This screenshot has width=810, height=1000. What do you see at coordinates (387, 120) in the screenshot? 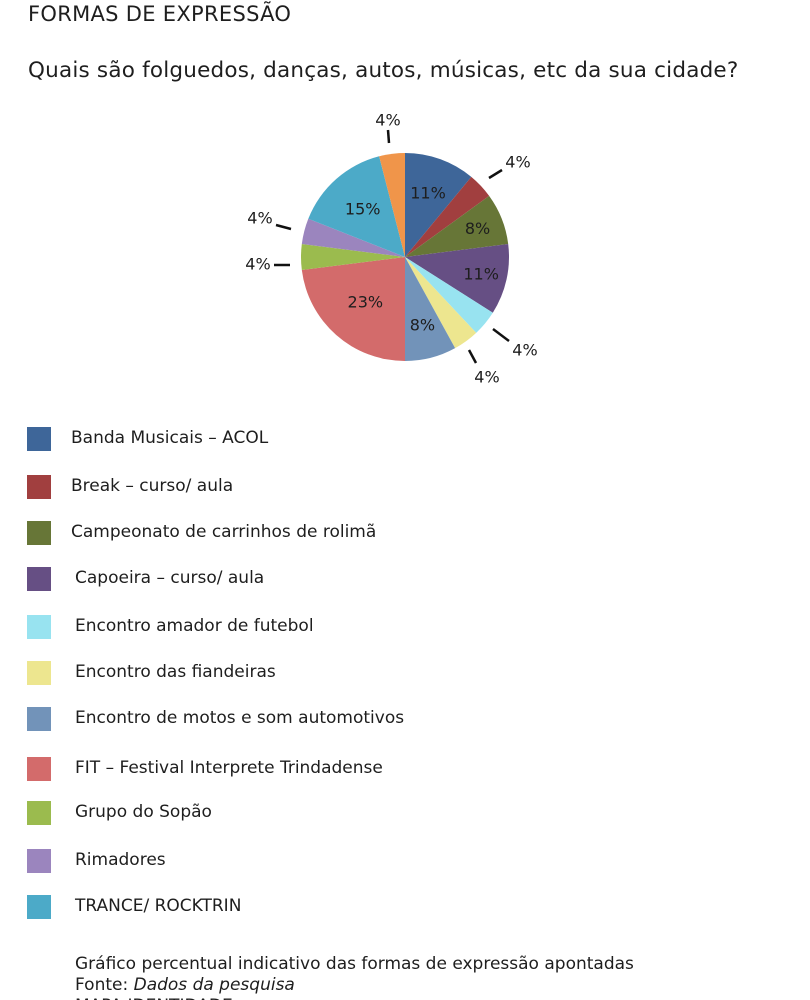
I see `slice-label-other: 4%` at bounding box center [387, 120].